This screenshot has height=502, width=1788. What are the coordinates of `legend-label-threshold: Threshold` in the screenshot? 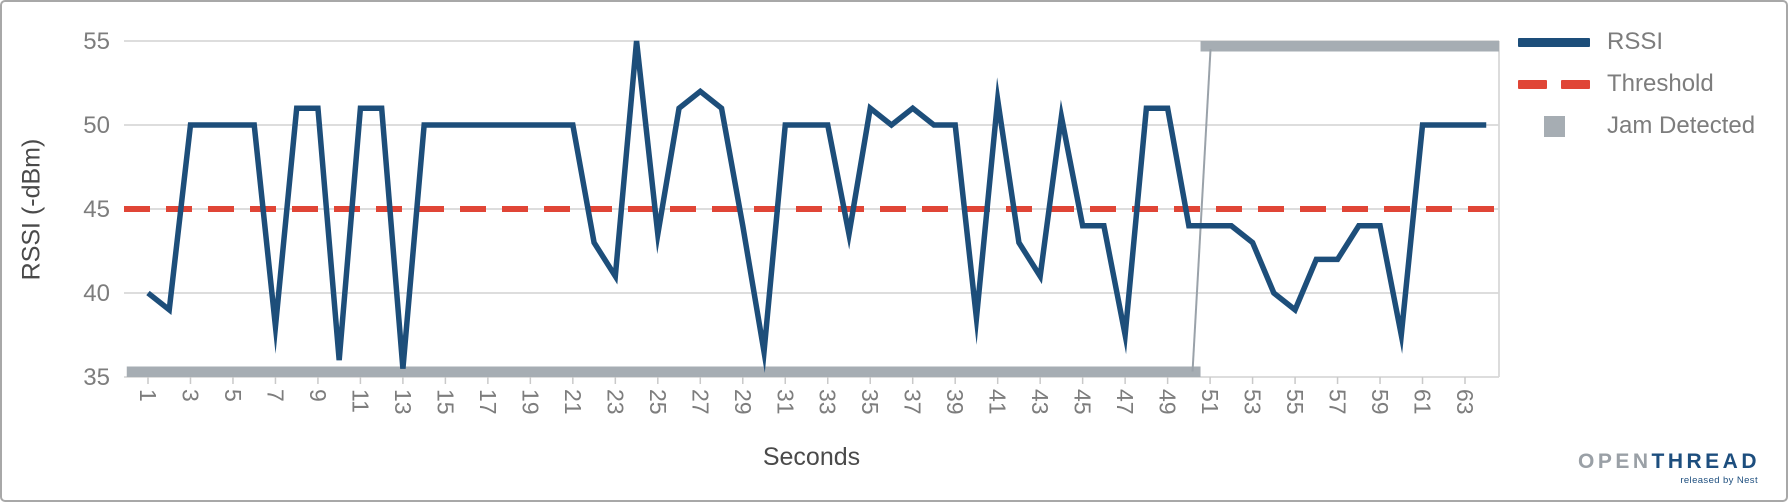 It's located at (1660, 83).